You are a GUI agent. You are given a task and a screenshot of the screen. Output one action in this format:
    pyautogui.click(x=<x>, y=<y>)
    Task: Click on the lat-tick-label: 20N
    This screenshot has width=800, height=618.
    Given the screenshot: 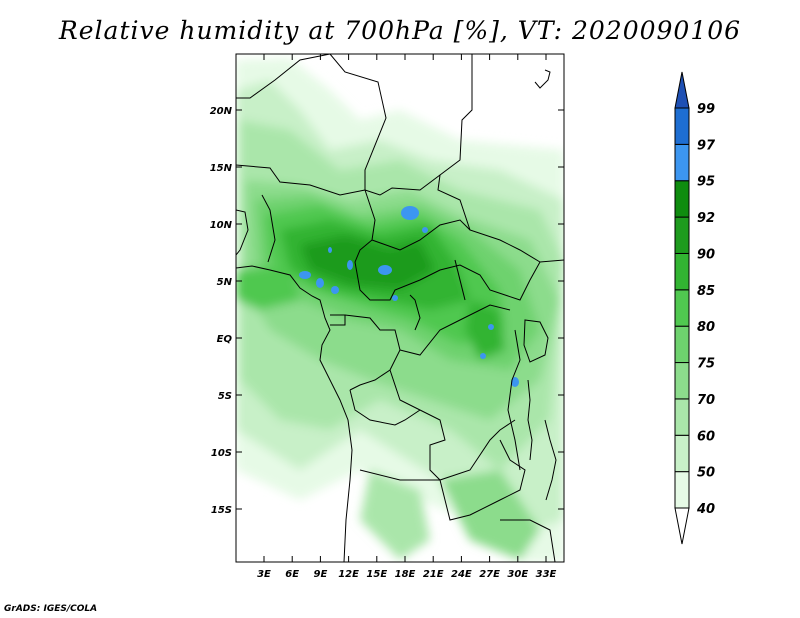 What is the action you would take?
    pyautogui.click(x=221, y=111)
    